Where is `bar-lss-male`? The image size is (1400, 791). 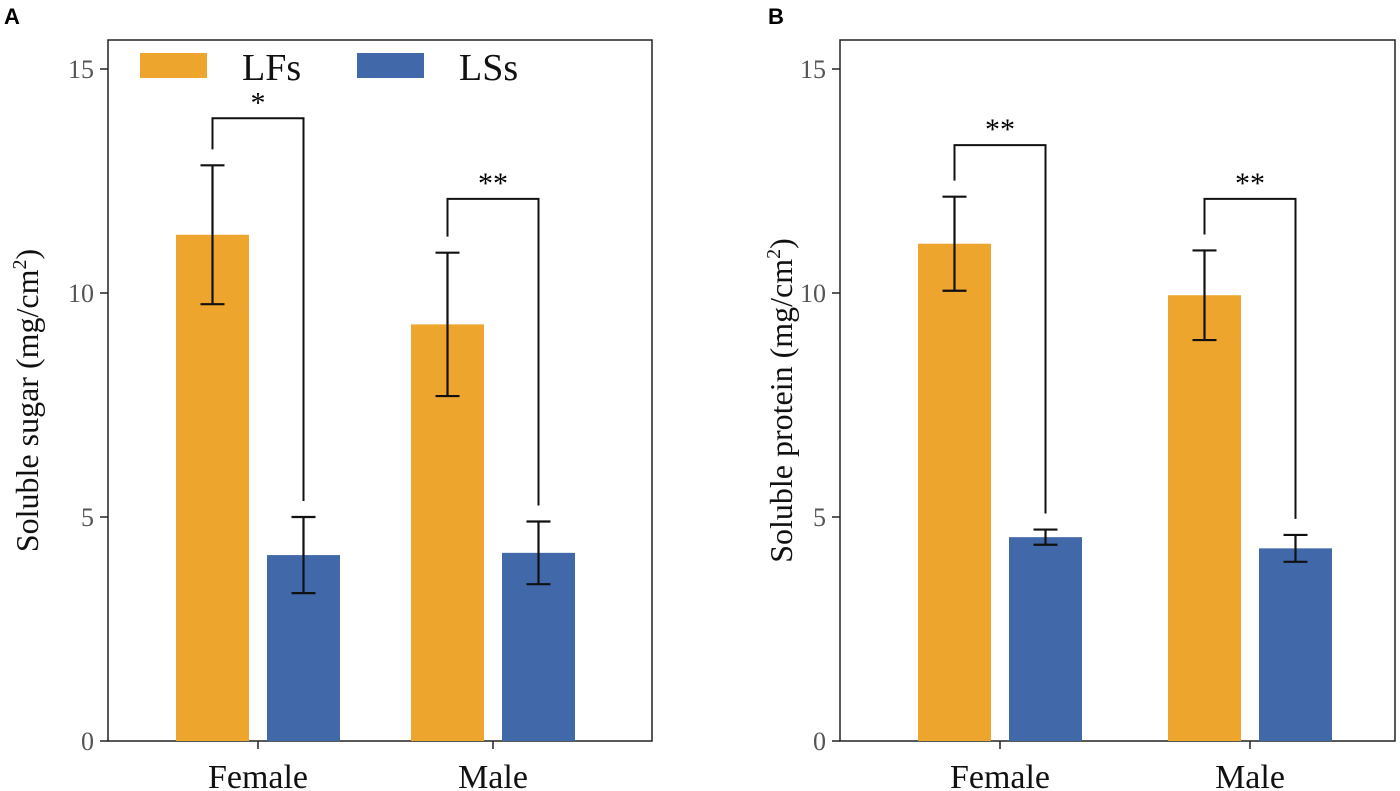
bar-lss-male is located at coordinates (1295, 644).